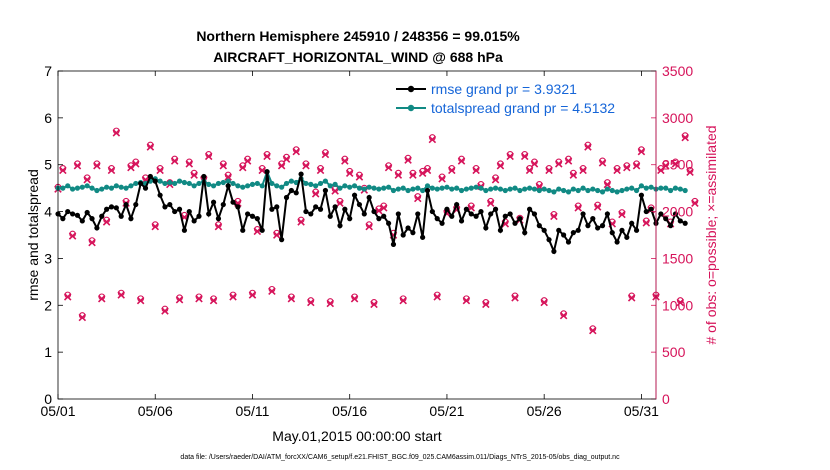 The height and width of the screenshot is (470, 830). I want to click on legend-spread-marker, so click(411, 108).